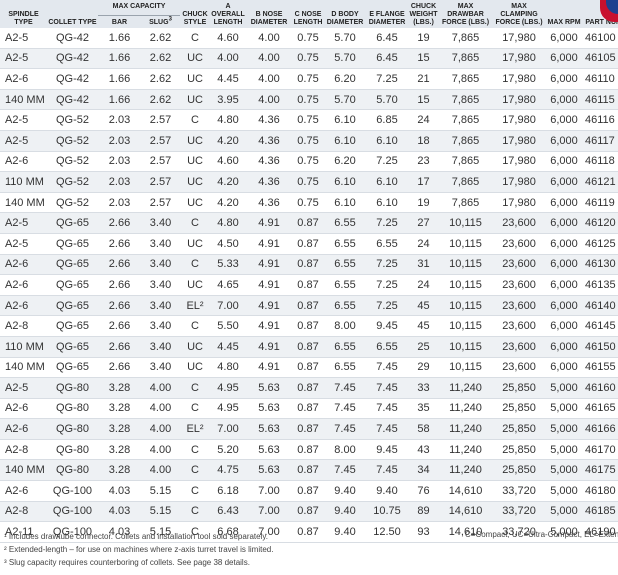 The height and width of the screenshot is (575, 618). Describe the element at coordinates (519, 450) in the screenshot. I see `cell-clamping: 25,850` at that location.